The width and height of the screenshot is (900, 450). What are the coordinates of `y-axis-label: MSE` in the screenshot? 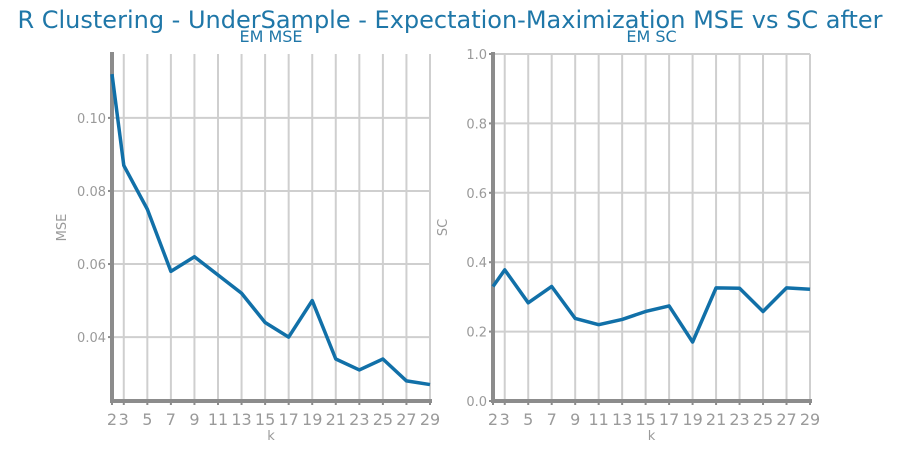 It's located at (62, 228).